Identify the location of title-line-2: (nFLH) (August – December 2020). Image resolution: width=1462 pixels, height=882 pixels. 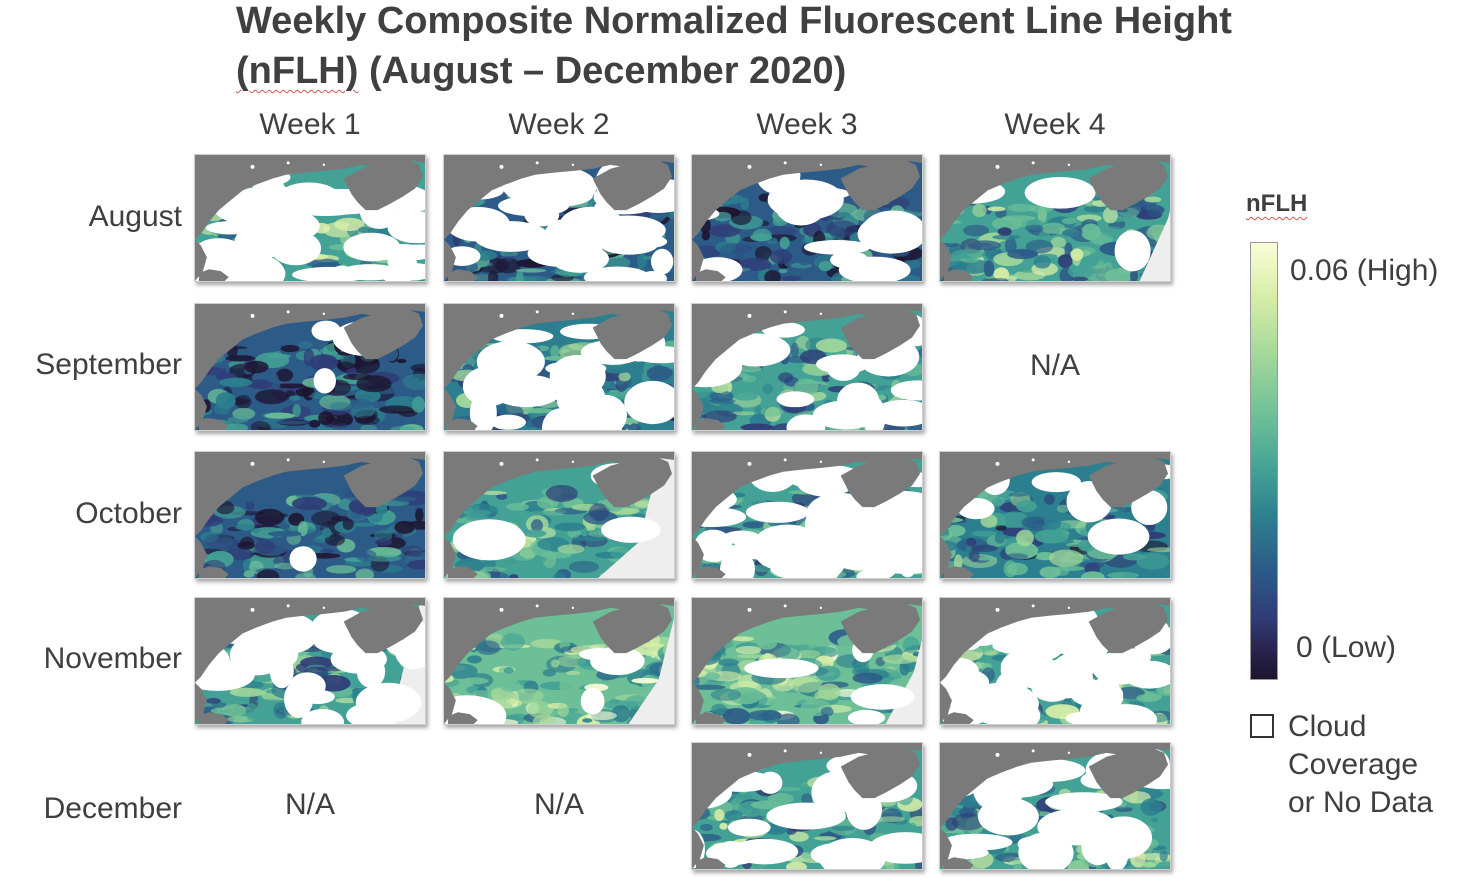
(836, 71).